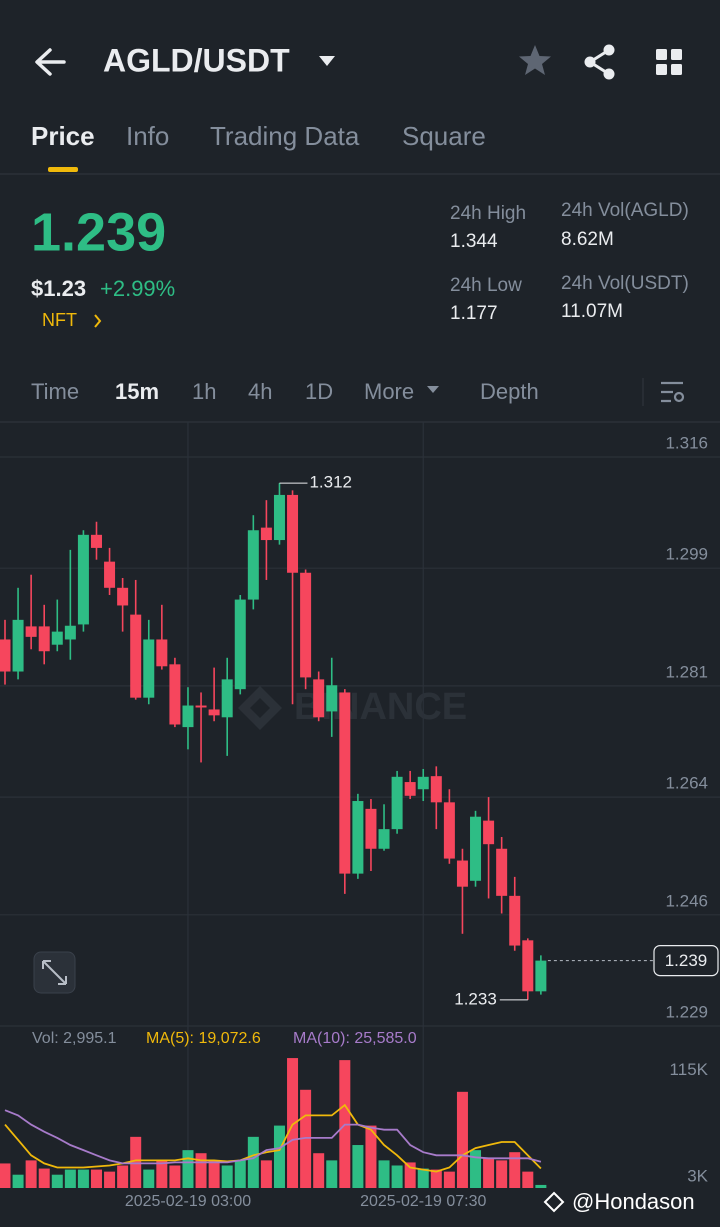 The height and width of the screenshot is (1227, 720). I want to click on y-tick-label: 1.229, so click(686, 1011).